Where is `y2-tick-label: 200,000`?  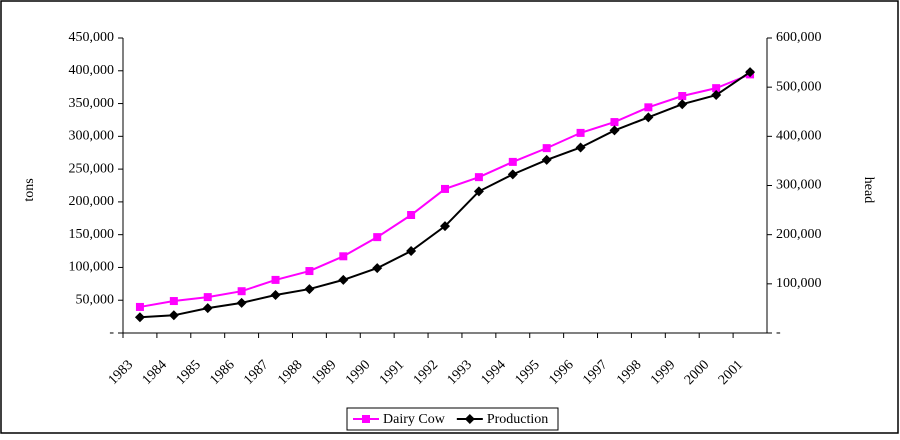
y2-tick-label: 200,000 is located at coordinates (799, 234).